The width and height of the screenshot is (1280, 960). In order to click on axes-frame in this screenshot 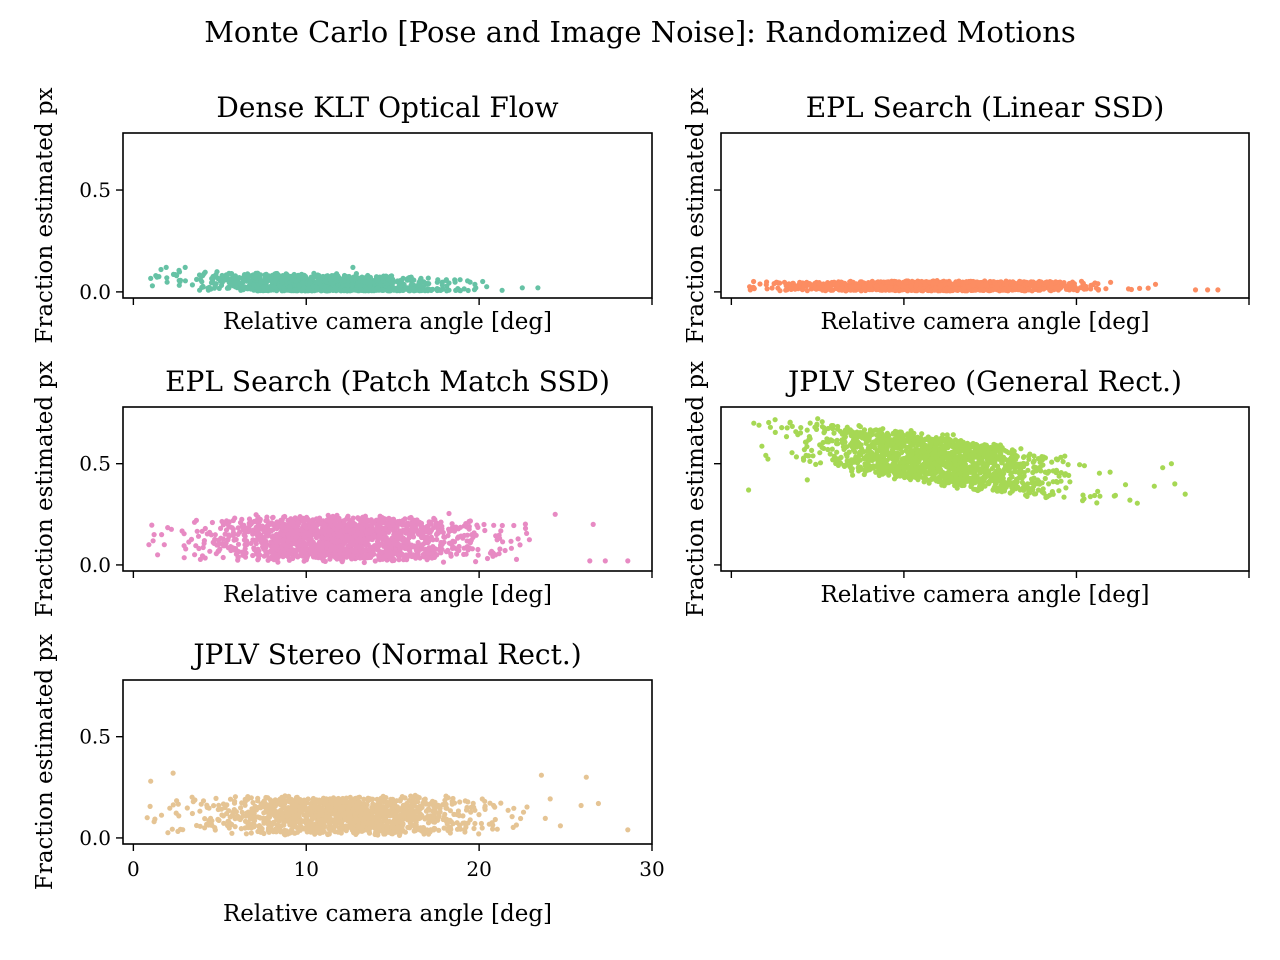, I will do `click(387, 489)`.